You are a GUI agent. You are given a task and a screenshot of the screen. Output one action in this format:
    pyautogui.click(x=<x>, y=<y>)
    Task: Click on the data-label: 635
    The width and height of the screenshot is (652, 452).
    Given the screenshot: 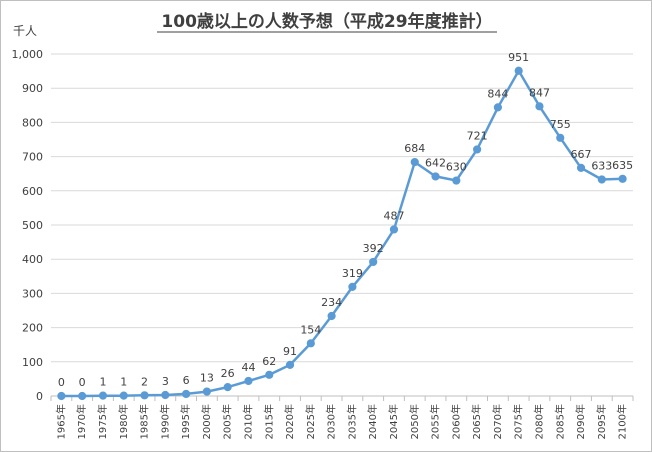 What is the action you would take?
    pyautogui.click(x=622, y=165)
    